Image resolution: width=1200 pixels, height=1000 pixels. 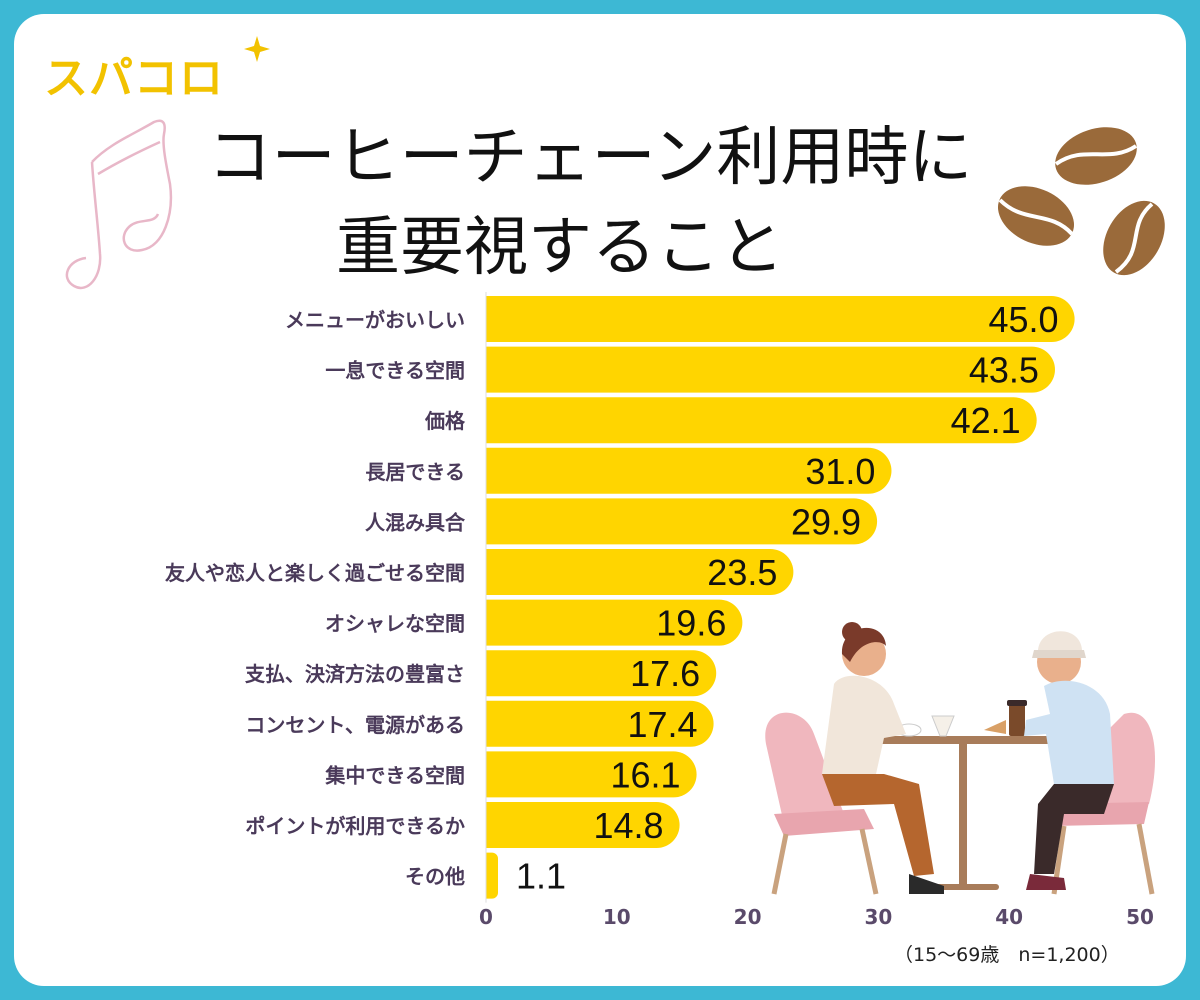 I want to click on x-tick-label: 50, so click(x=1140, y=917).